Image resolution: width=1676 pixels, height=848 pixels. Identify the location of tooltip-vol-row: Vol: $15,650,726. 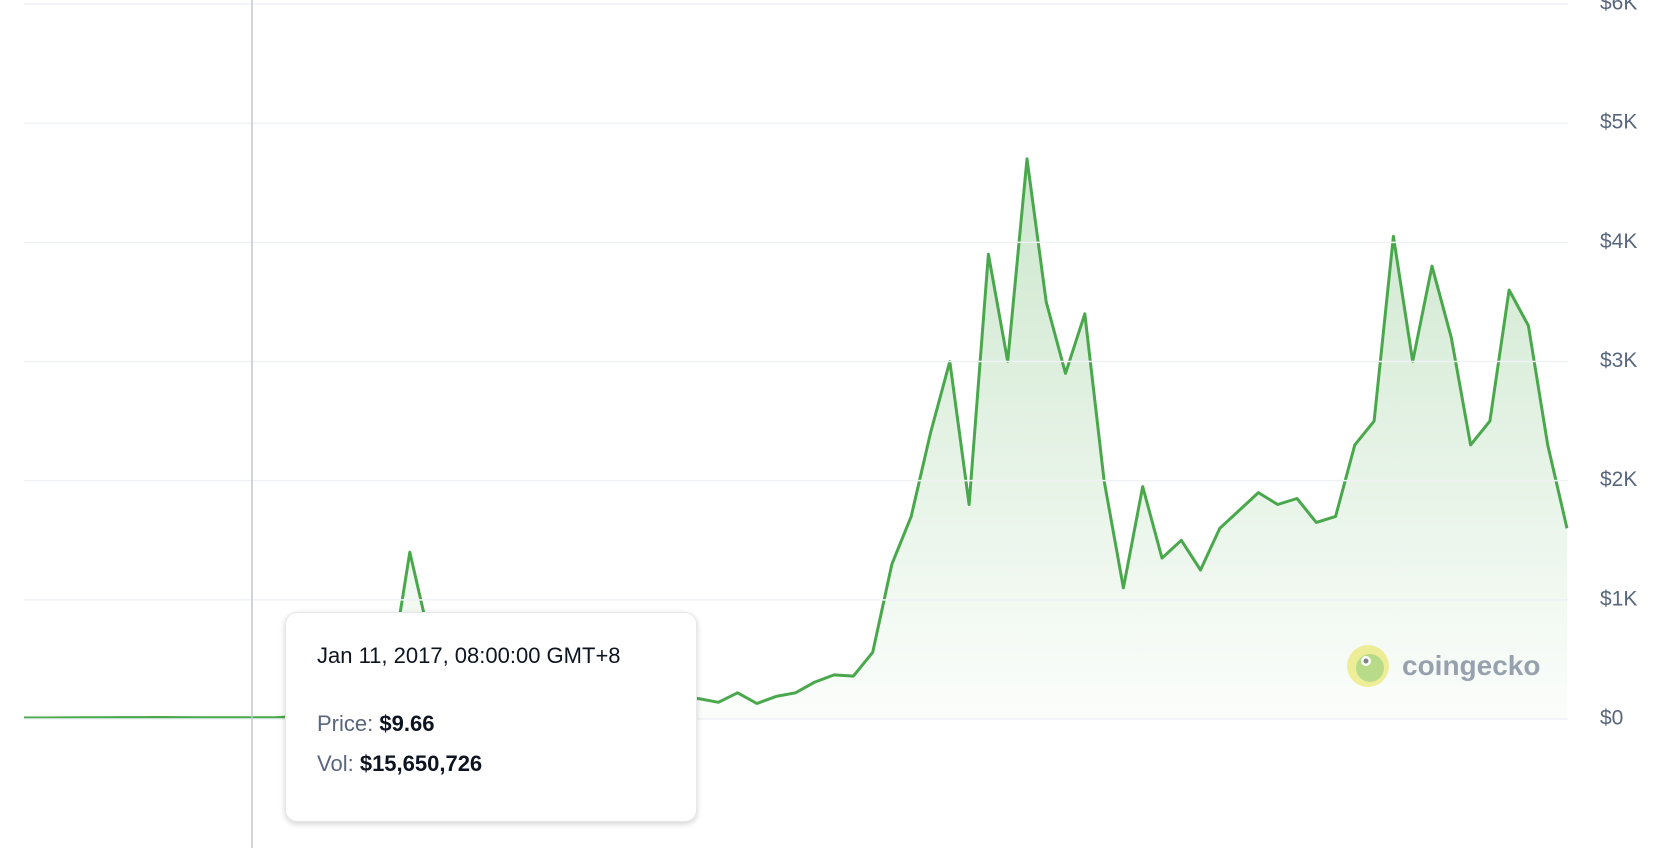
(491, 764).